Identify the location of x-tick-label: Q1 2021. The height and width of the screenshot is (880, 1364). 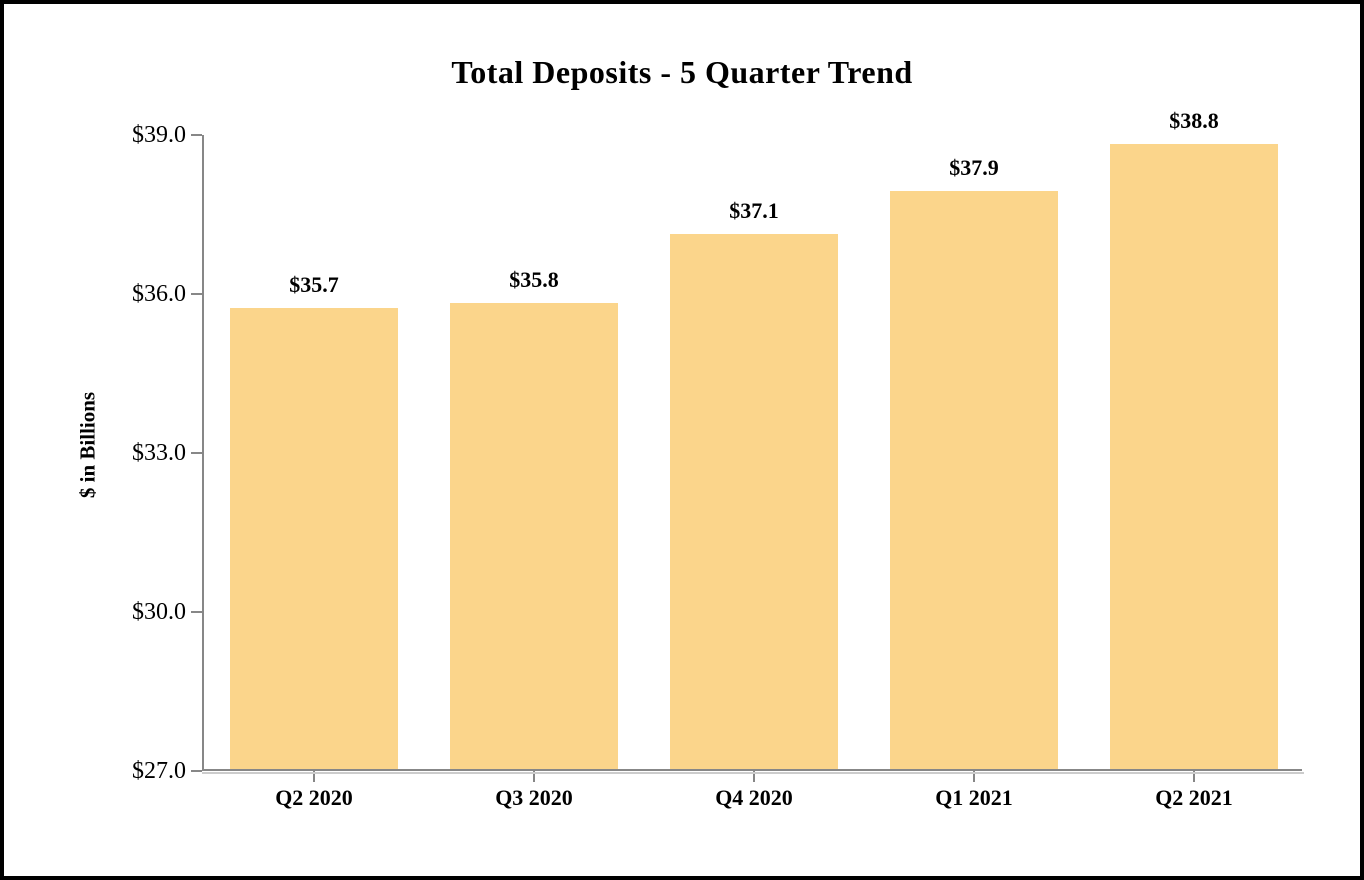
(974, 797).